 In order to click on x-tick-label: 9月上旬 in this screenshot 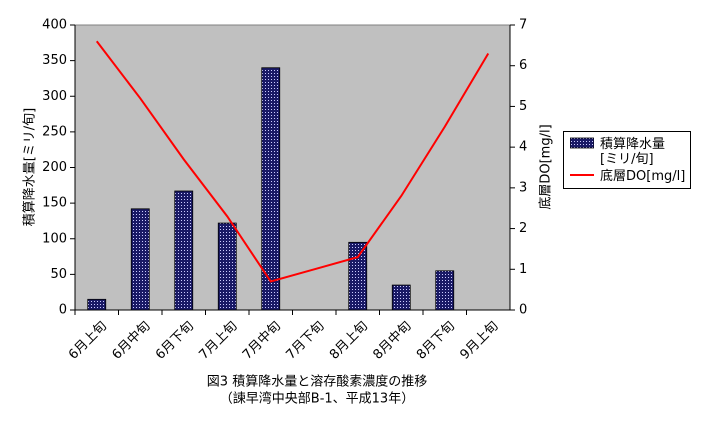, I will do `click(480, 341)`.